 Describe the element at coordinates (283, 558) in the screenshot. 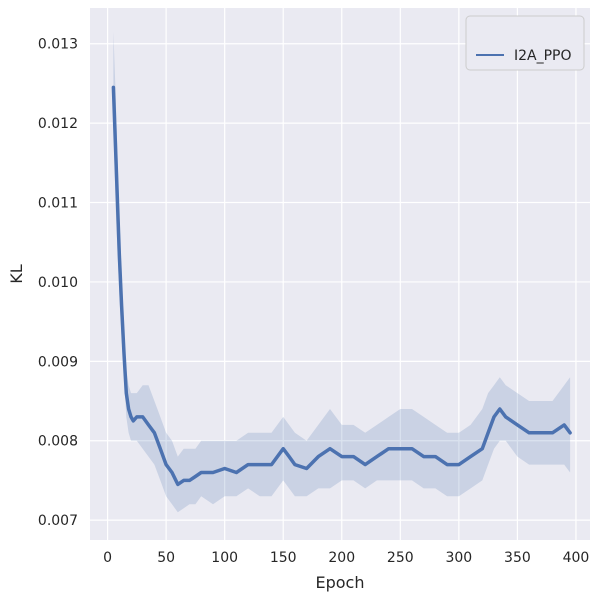

I see `x-tick-label: 150` at that location.